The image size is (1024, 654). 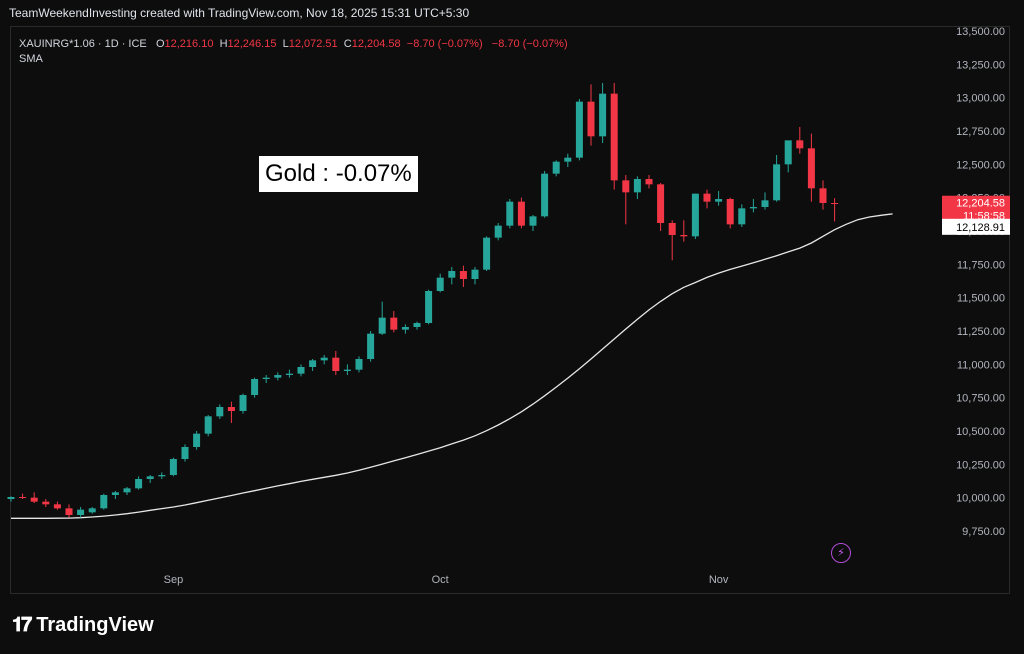 I want to click on sma-price-tag, so click(x=976, y=226).